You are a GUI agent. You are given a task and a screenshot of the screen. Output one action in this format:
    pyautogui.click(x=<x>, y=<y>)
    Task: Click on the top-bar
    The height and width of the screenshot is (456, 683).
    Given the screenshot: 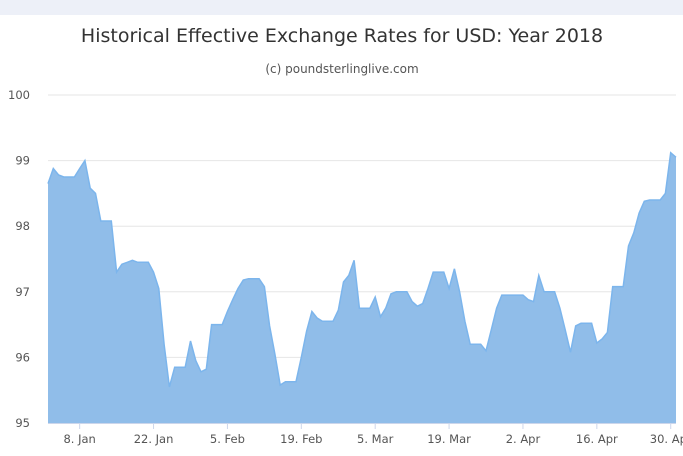 What is the action you would take?
    pyautogui.click(x=341, y=7)
    